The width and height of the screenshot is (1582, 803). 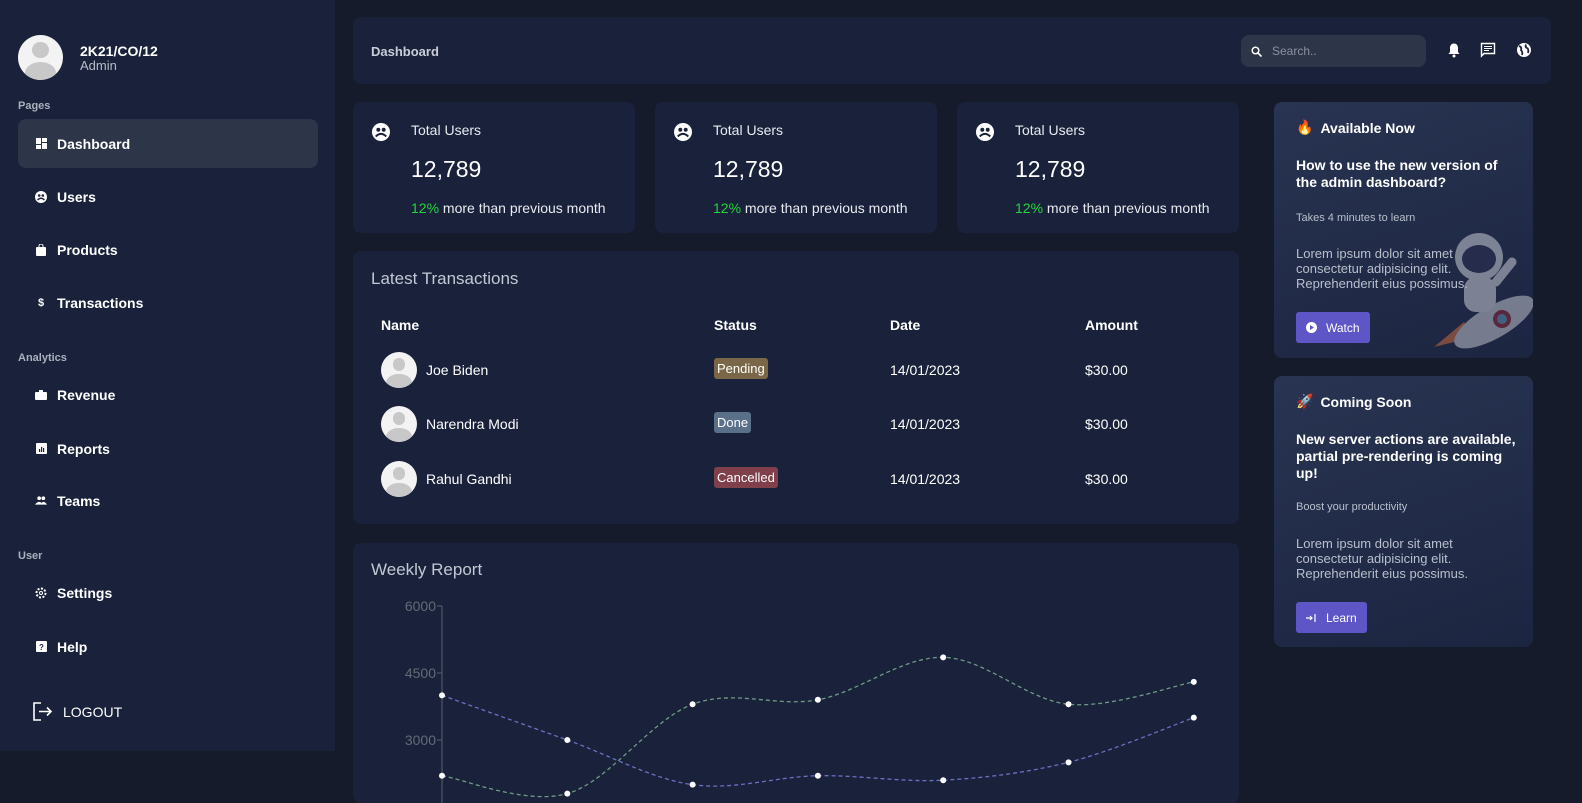 What do you see at coordinates (796, 372) in the screenshot?
I see `table-row: Joe Biden Pending 14/01/2023 $30.00` at bounding box center [796, 372].